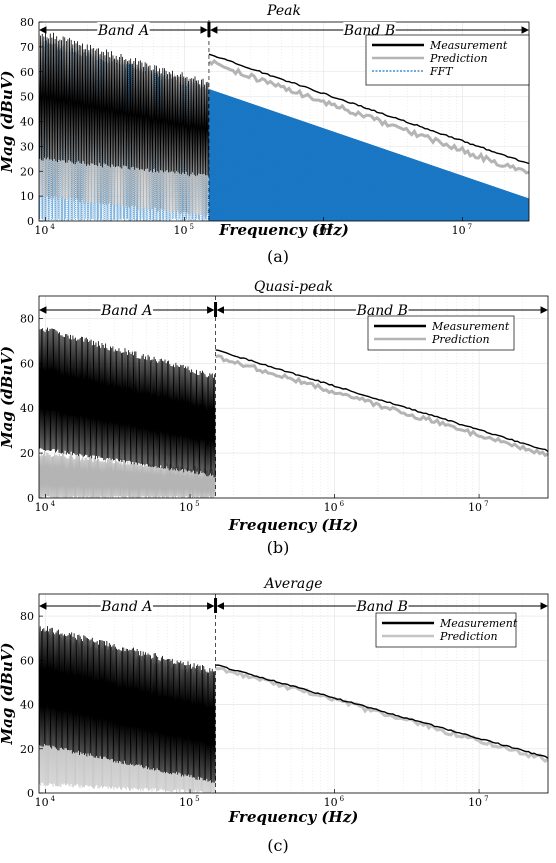  I want to click on y-tick-label: 50, so click(27, 97).